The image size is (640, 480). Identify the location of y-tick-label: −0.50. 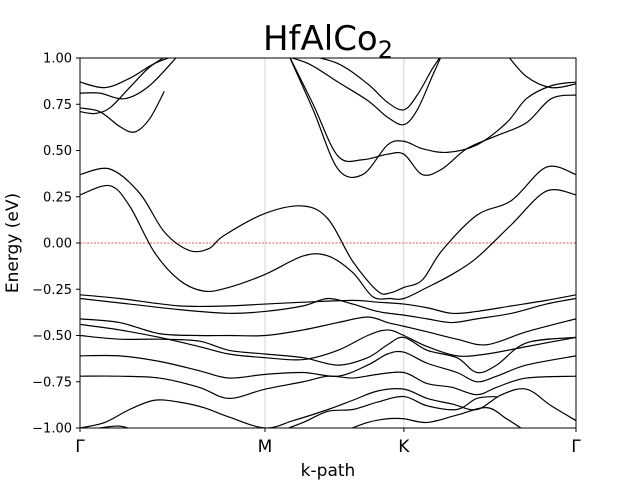
(52, 336).